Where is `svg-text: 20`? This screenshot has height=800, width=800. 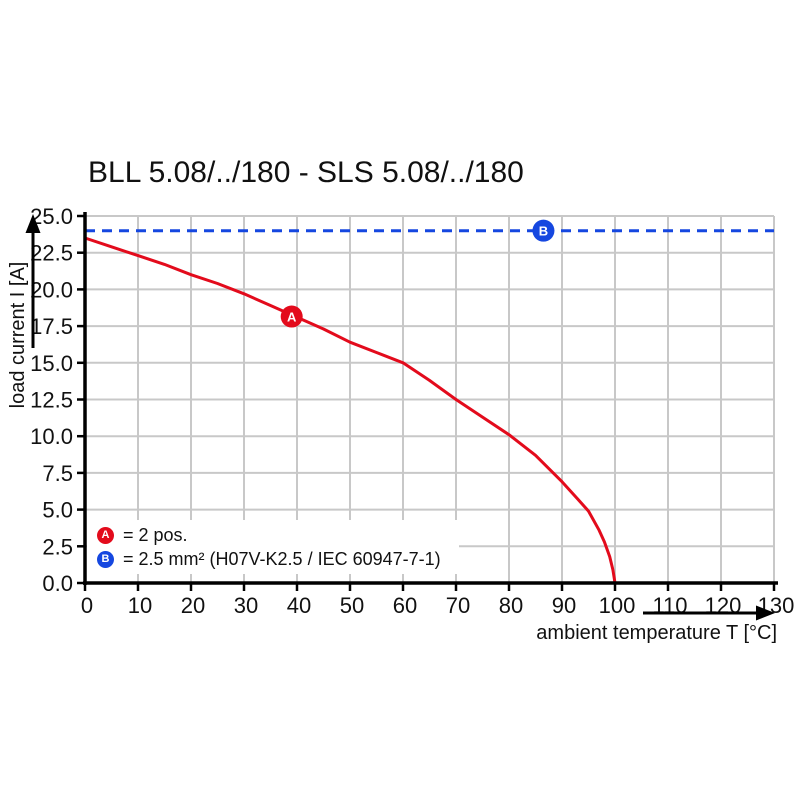 svg-text: 20 is located at coordinates (193, 605).